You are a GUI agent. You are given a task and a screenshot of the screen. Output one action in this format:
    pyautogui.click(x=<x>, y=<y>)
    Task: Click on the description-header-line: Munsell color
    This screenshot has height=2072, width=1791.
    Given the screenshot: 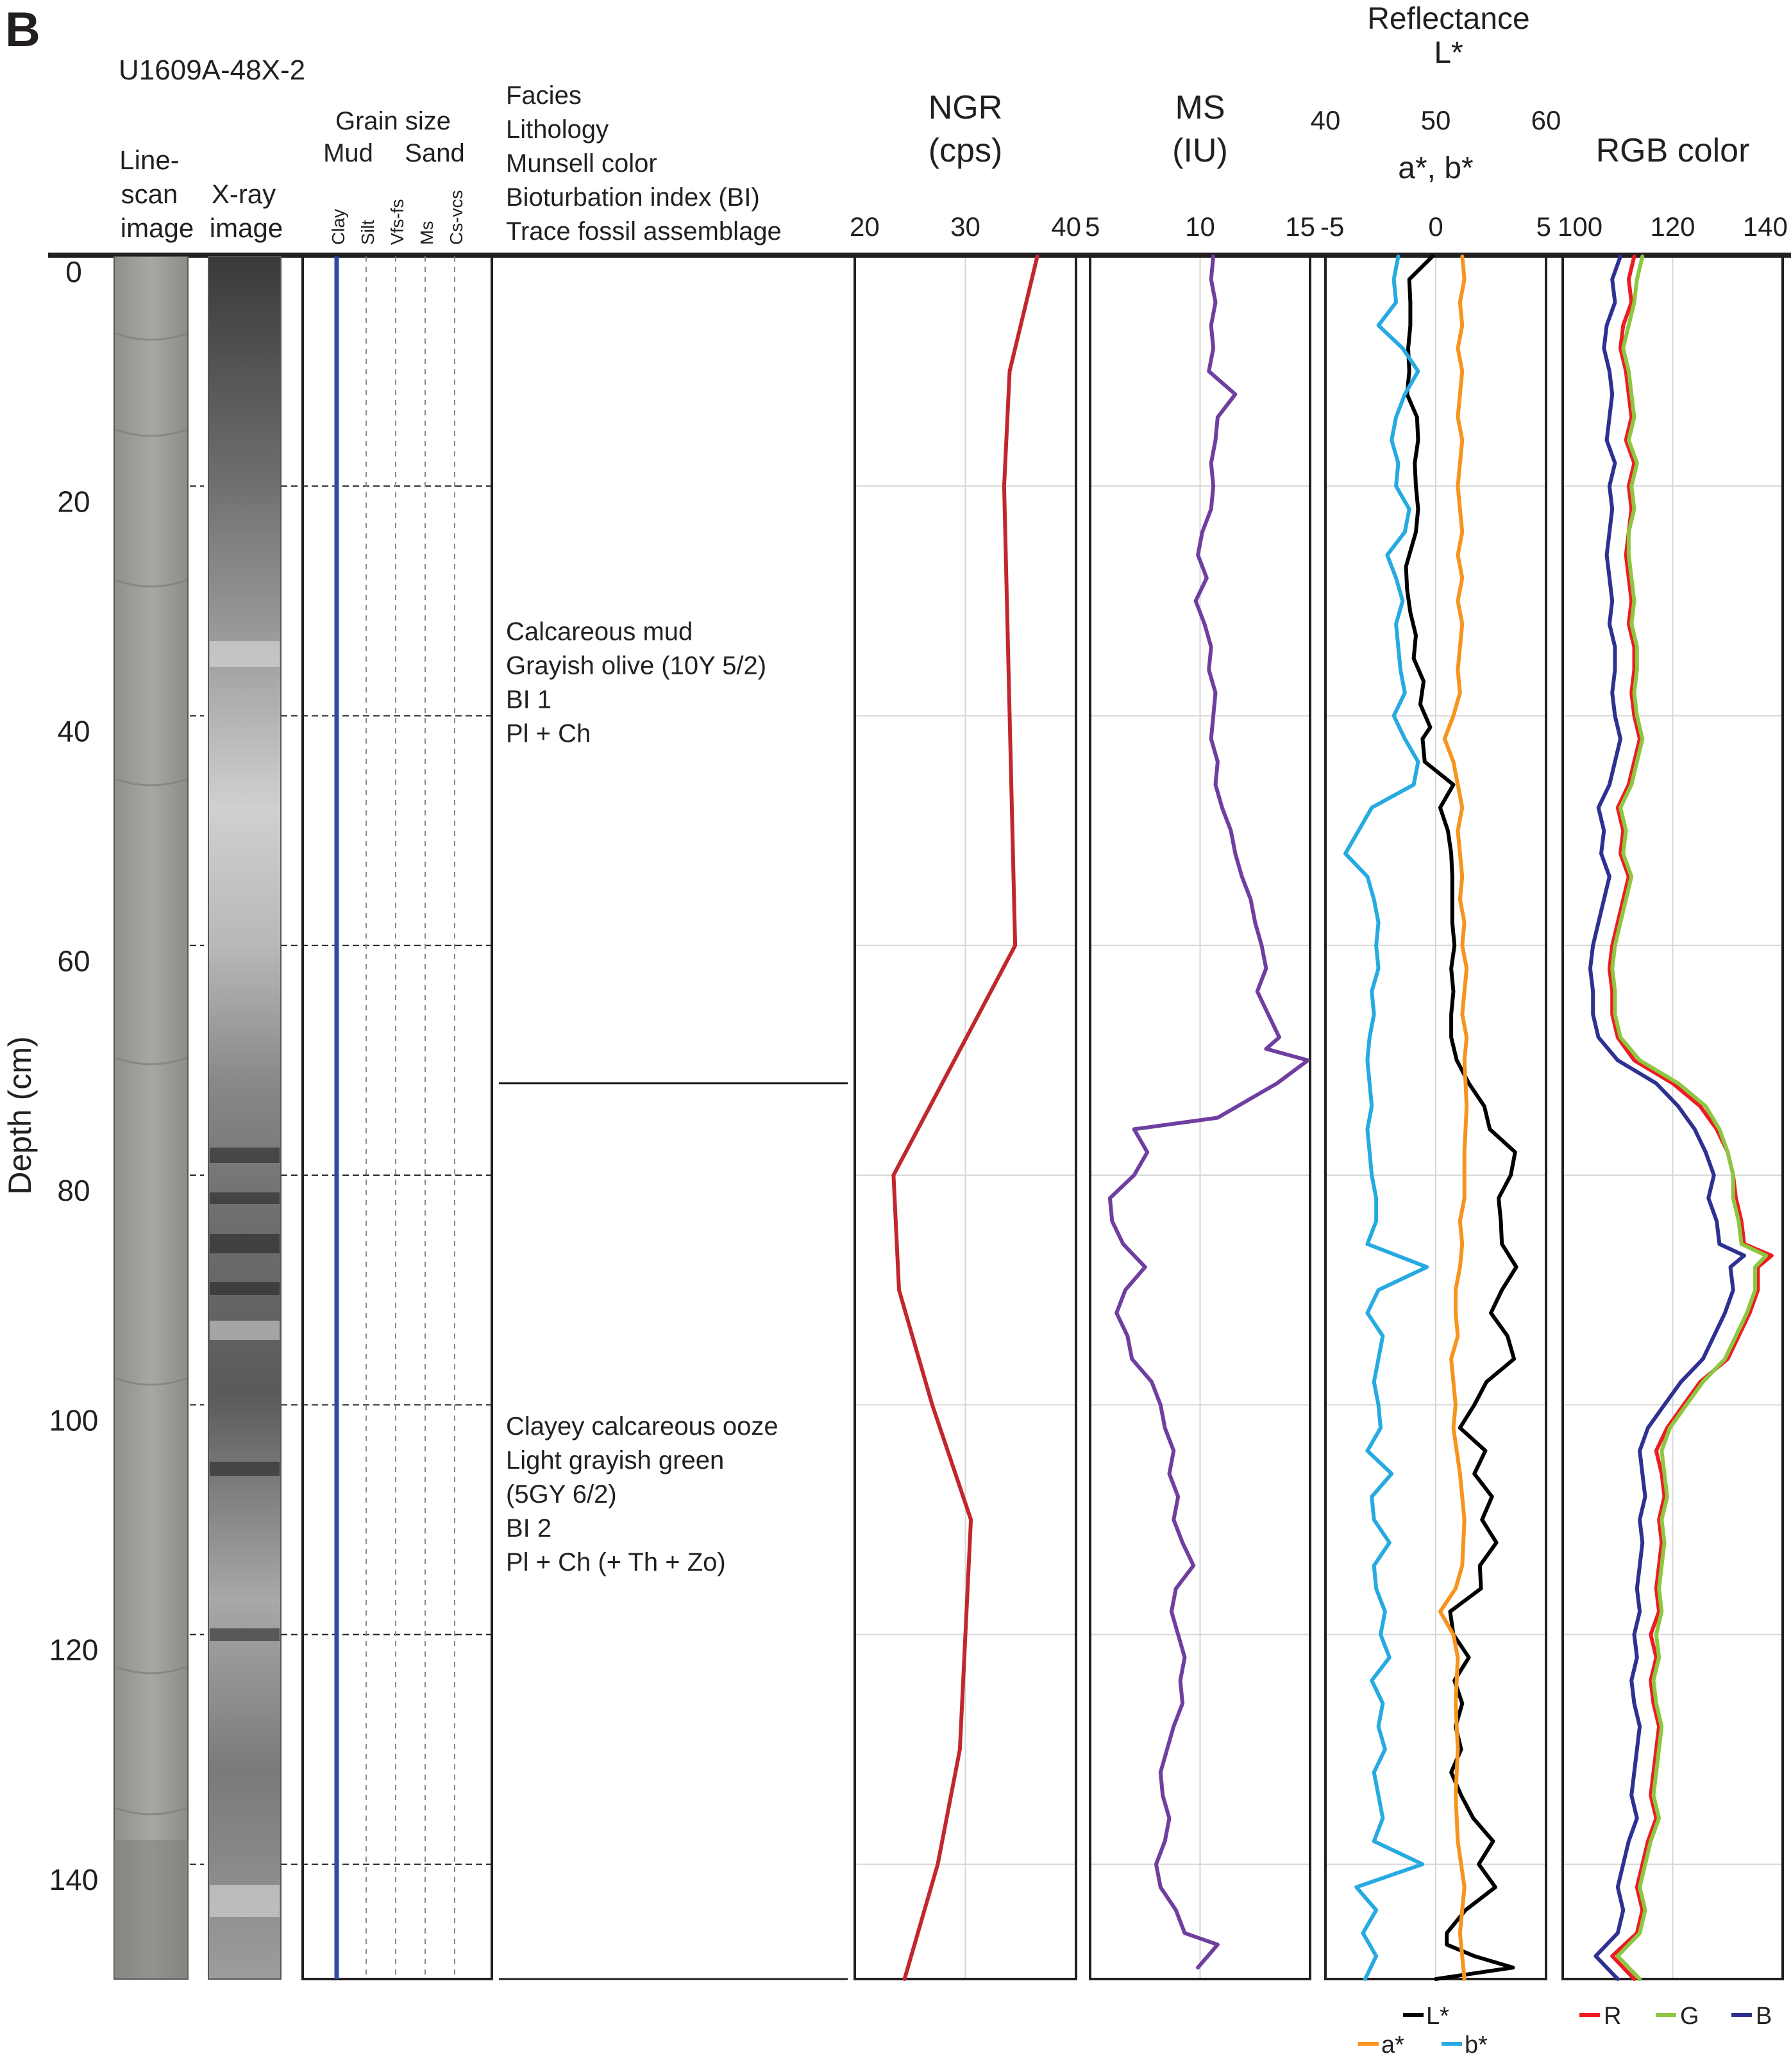 What is the action you would take?
    pyautogui.click(x=581, y=163)
    